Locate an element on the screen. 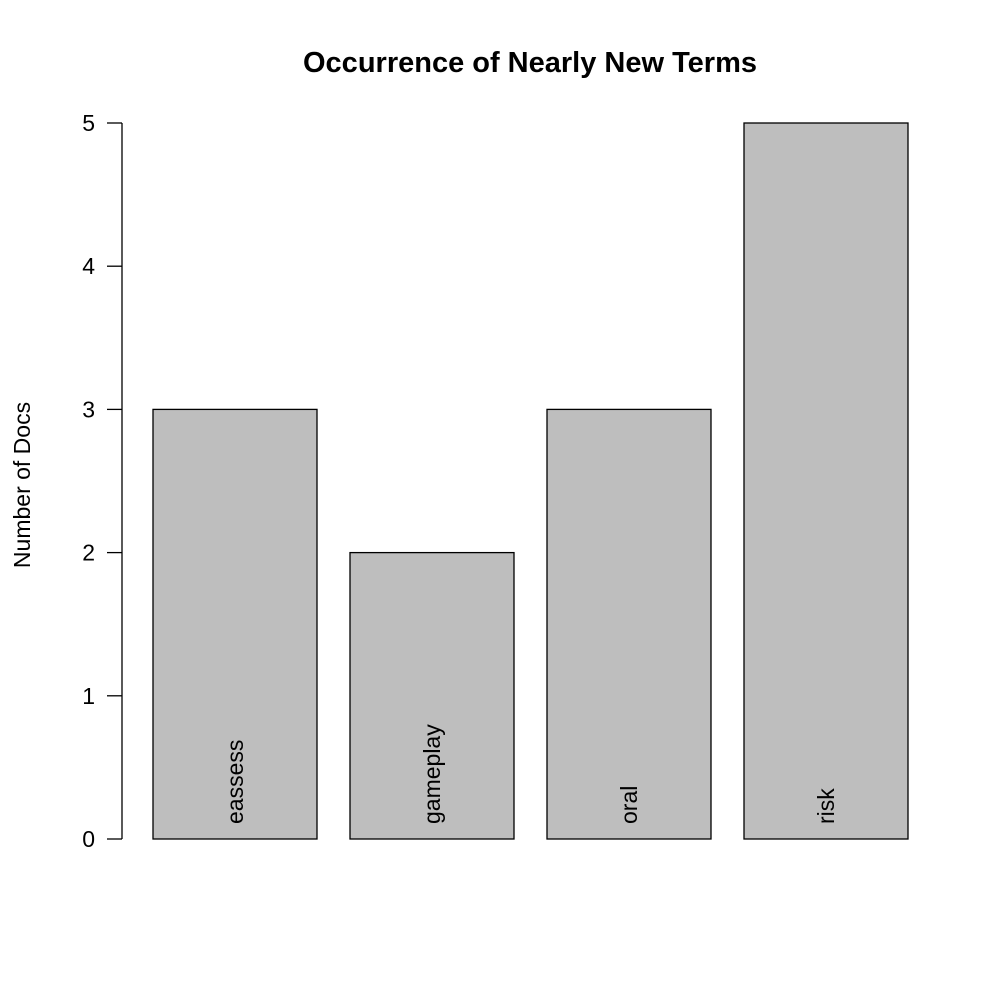 This screenshot has height=1000, width=1000. y-axis: 0 1 2 3 4 5 is located at coordinates (102, 481).